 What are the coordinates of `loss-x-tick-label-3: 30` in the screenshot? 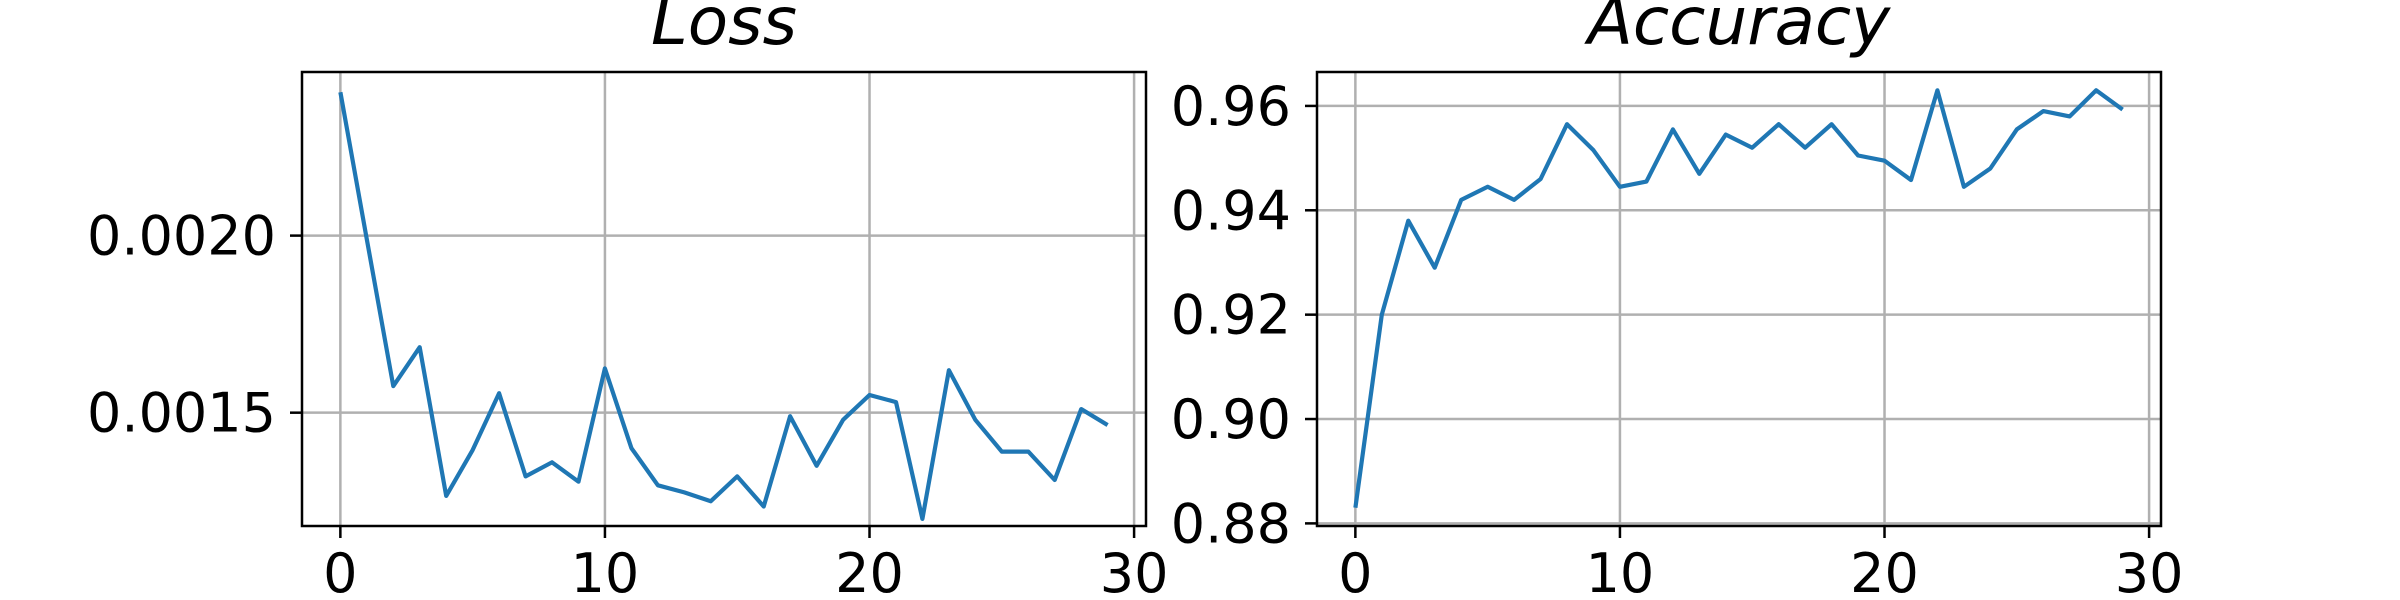 It's located at (1134, 571).